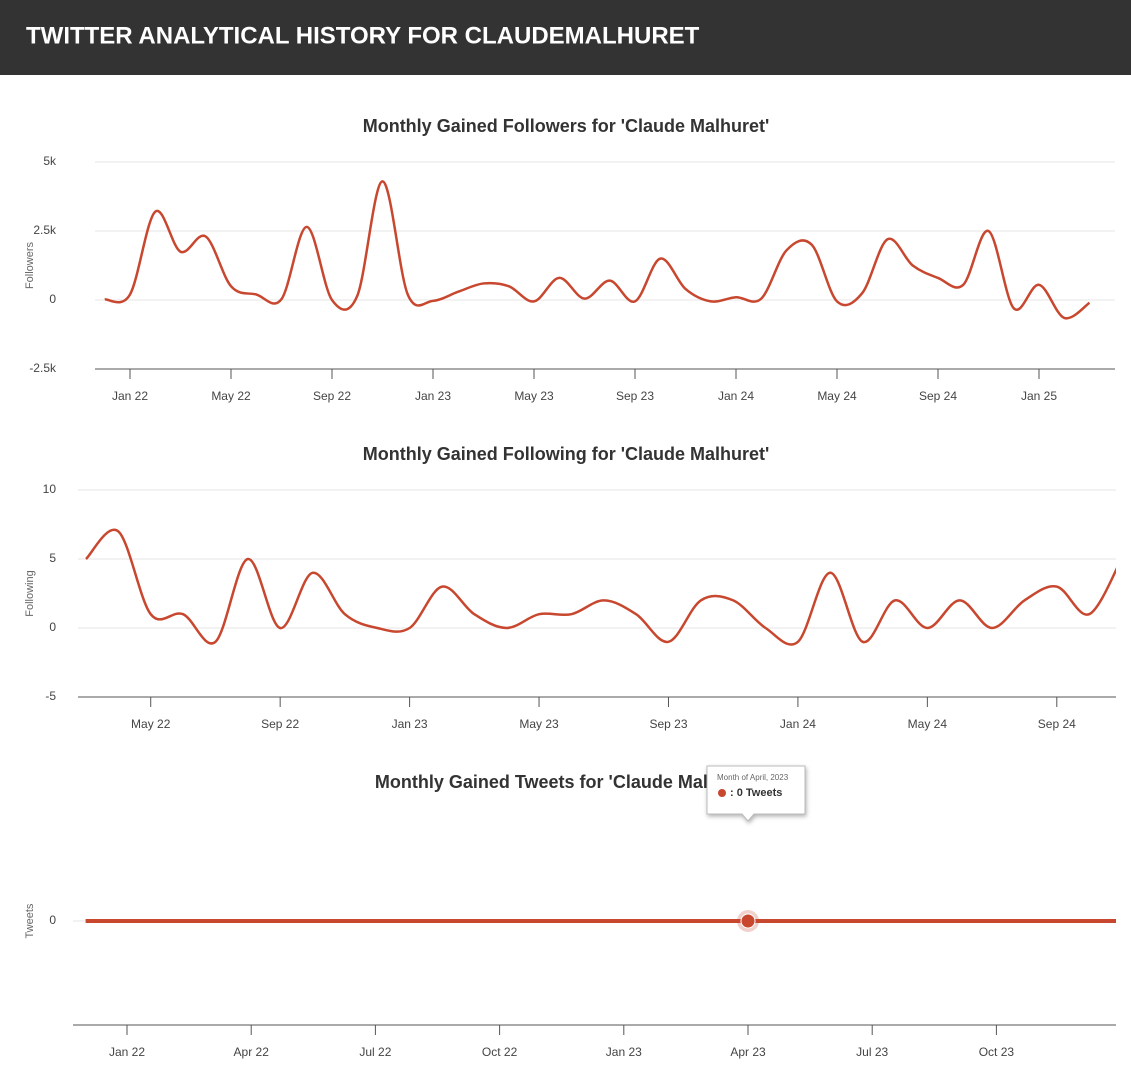  Describe the element at coordinates (252, 1052) in the screenshot. I see `x-tick-label: Apr 22` at that location.